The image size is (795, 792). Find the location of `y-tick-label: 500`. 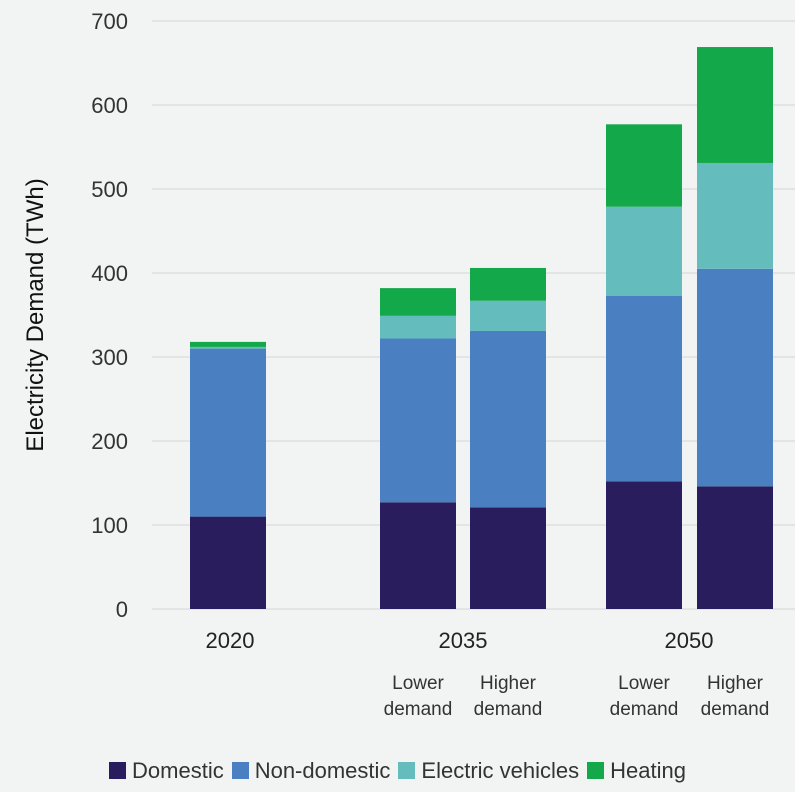

y-tick-label: 500 is located at coordinates (109, 189).